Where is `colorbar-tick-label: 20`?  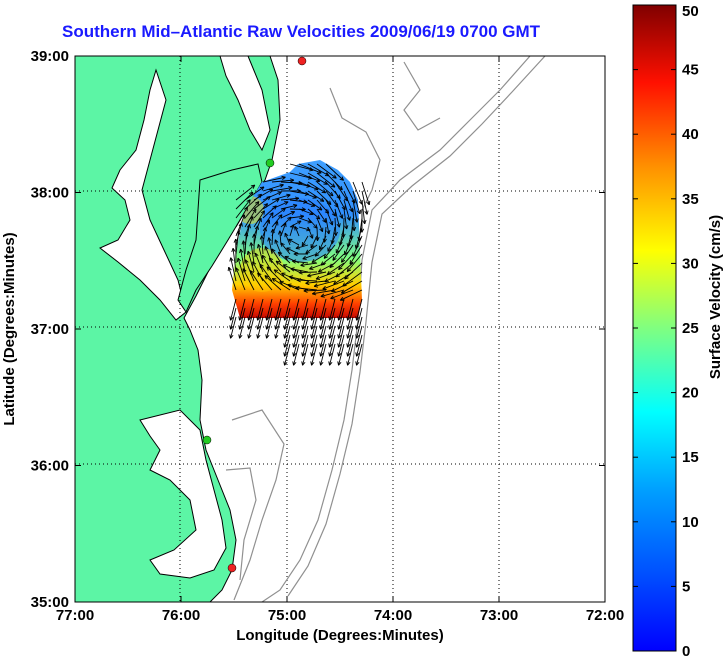
colorbar-tick-label: 20 is located at coordinates (690, 393).